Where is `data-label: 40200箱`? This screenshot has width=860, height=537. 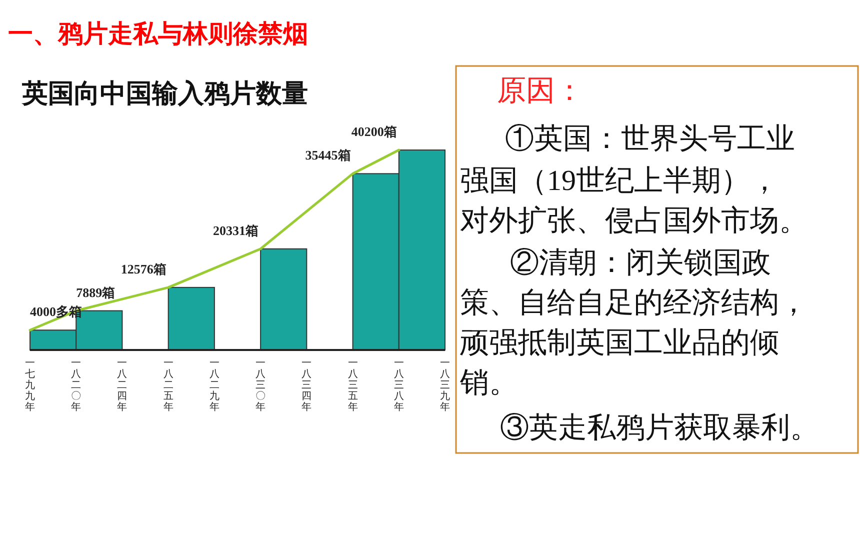 data-label: 40200箱 is located at coordinates (374, 131).